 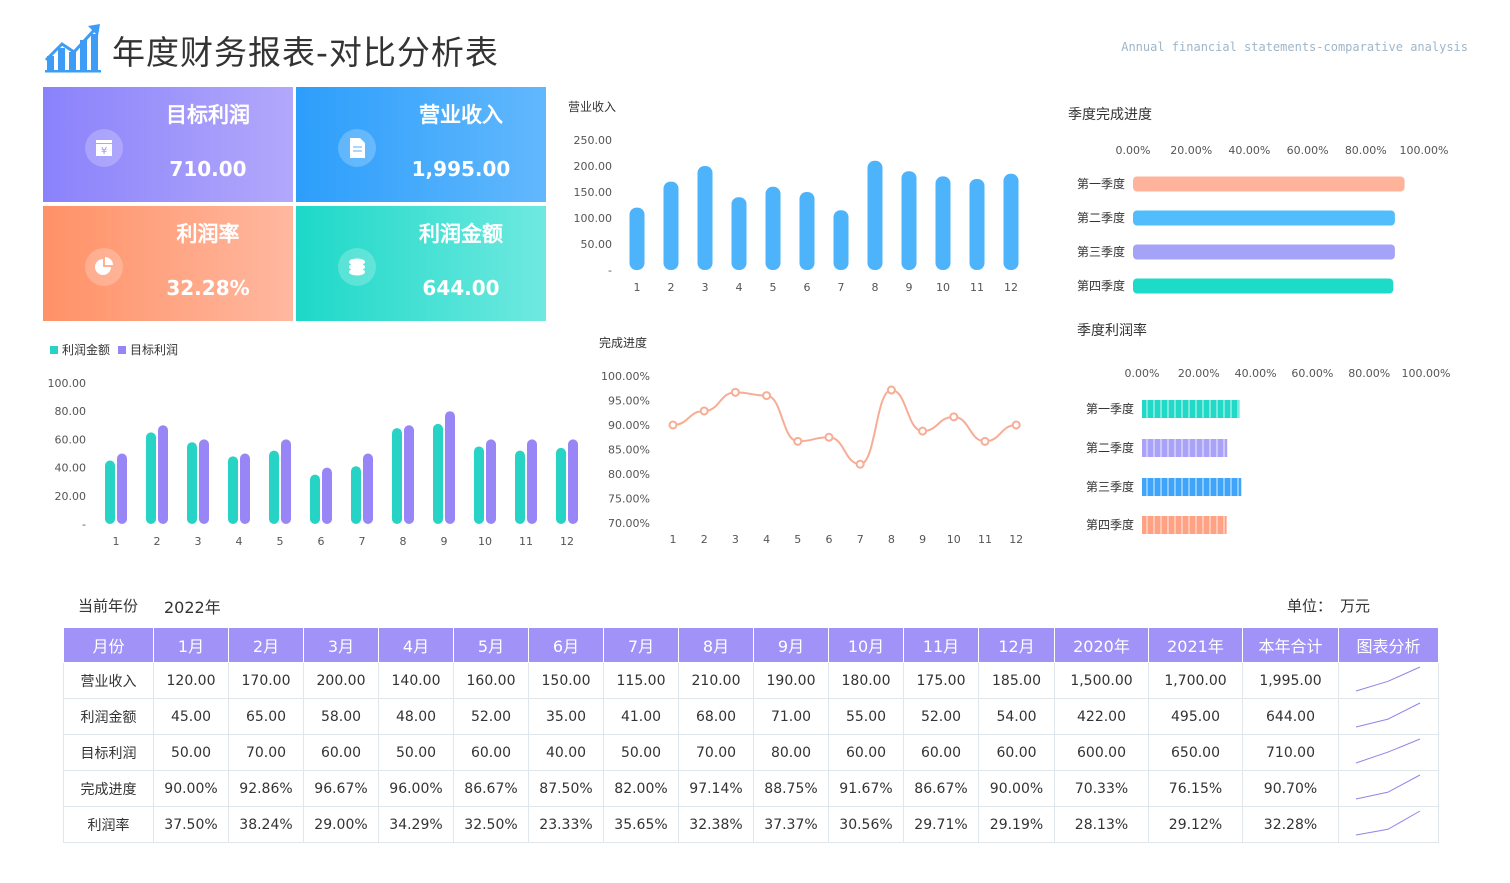 I want to click on table-cell: 96.00%, so click(x=416, y=788).